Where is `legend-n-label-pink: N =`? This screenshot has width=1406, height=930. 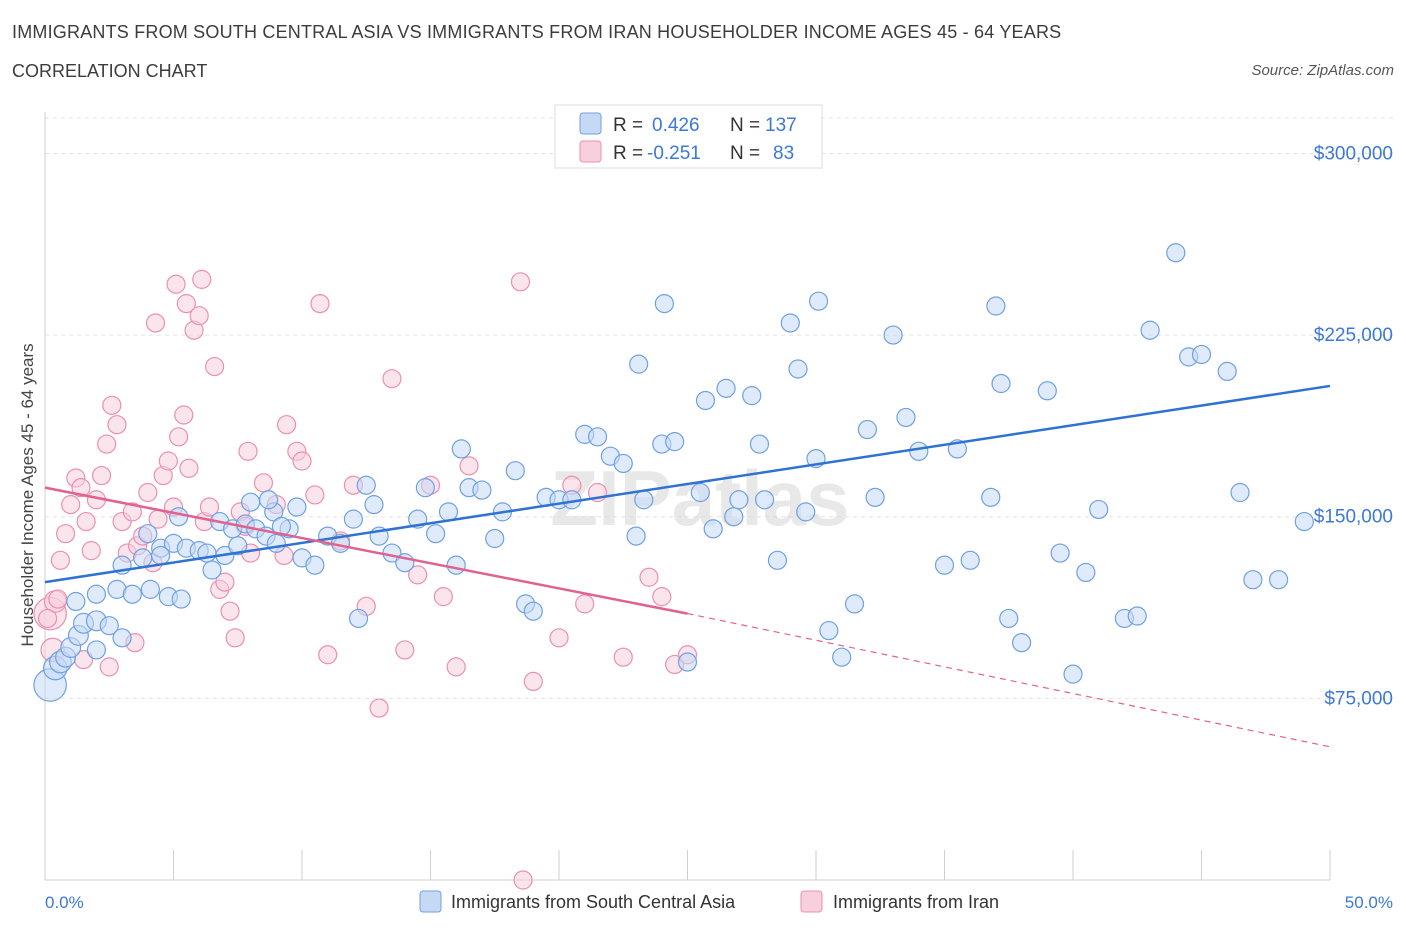 legend-n-label-pink: N = is located at coordinates (745, 153).